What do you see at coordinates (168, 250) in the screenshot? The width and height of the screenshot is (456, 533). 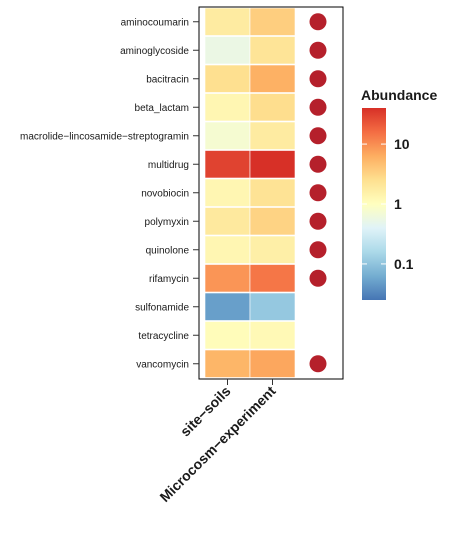 I see `row-label: quinolone` at bounding box center [168, 250].